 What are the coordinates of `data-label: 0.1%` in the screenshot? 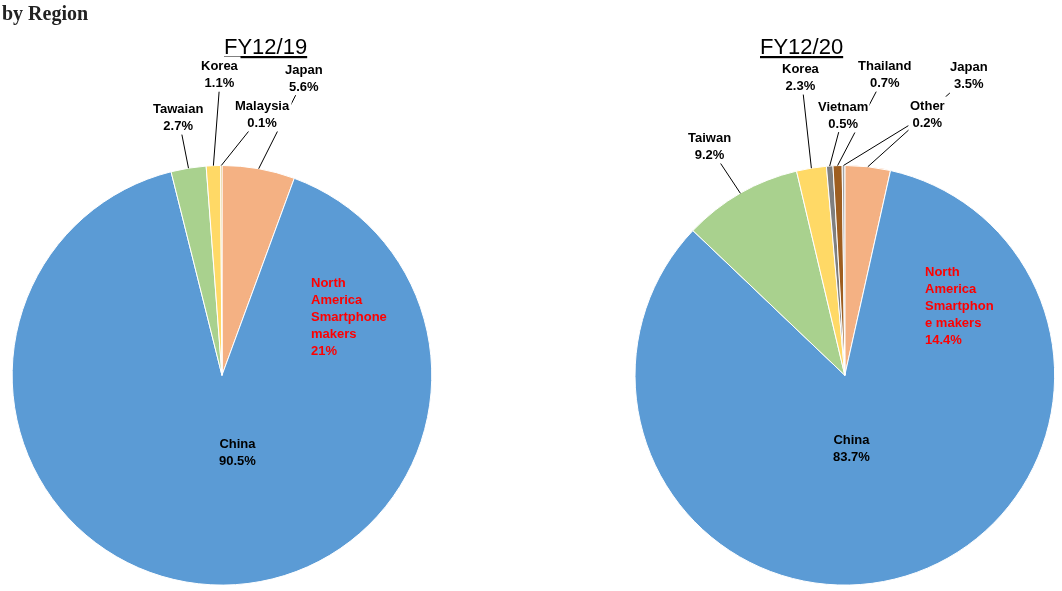 It's located at (262, 122).